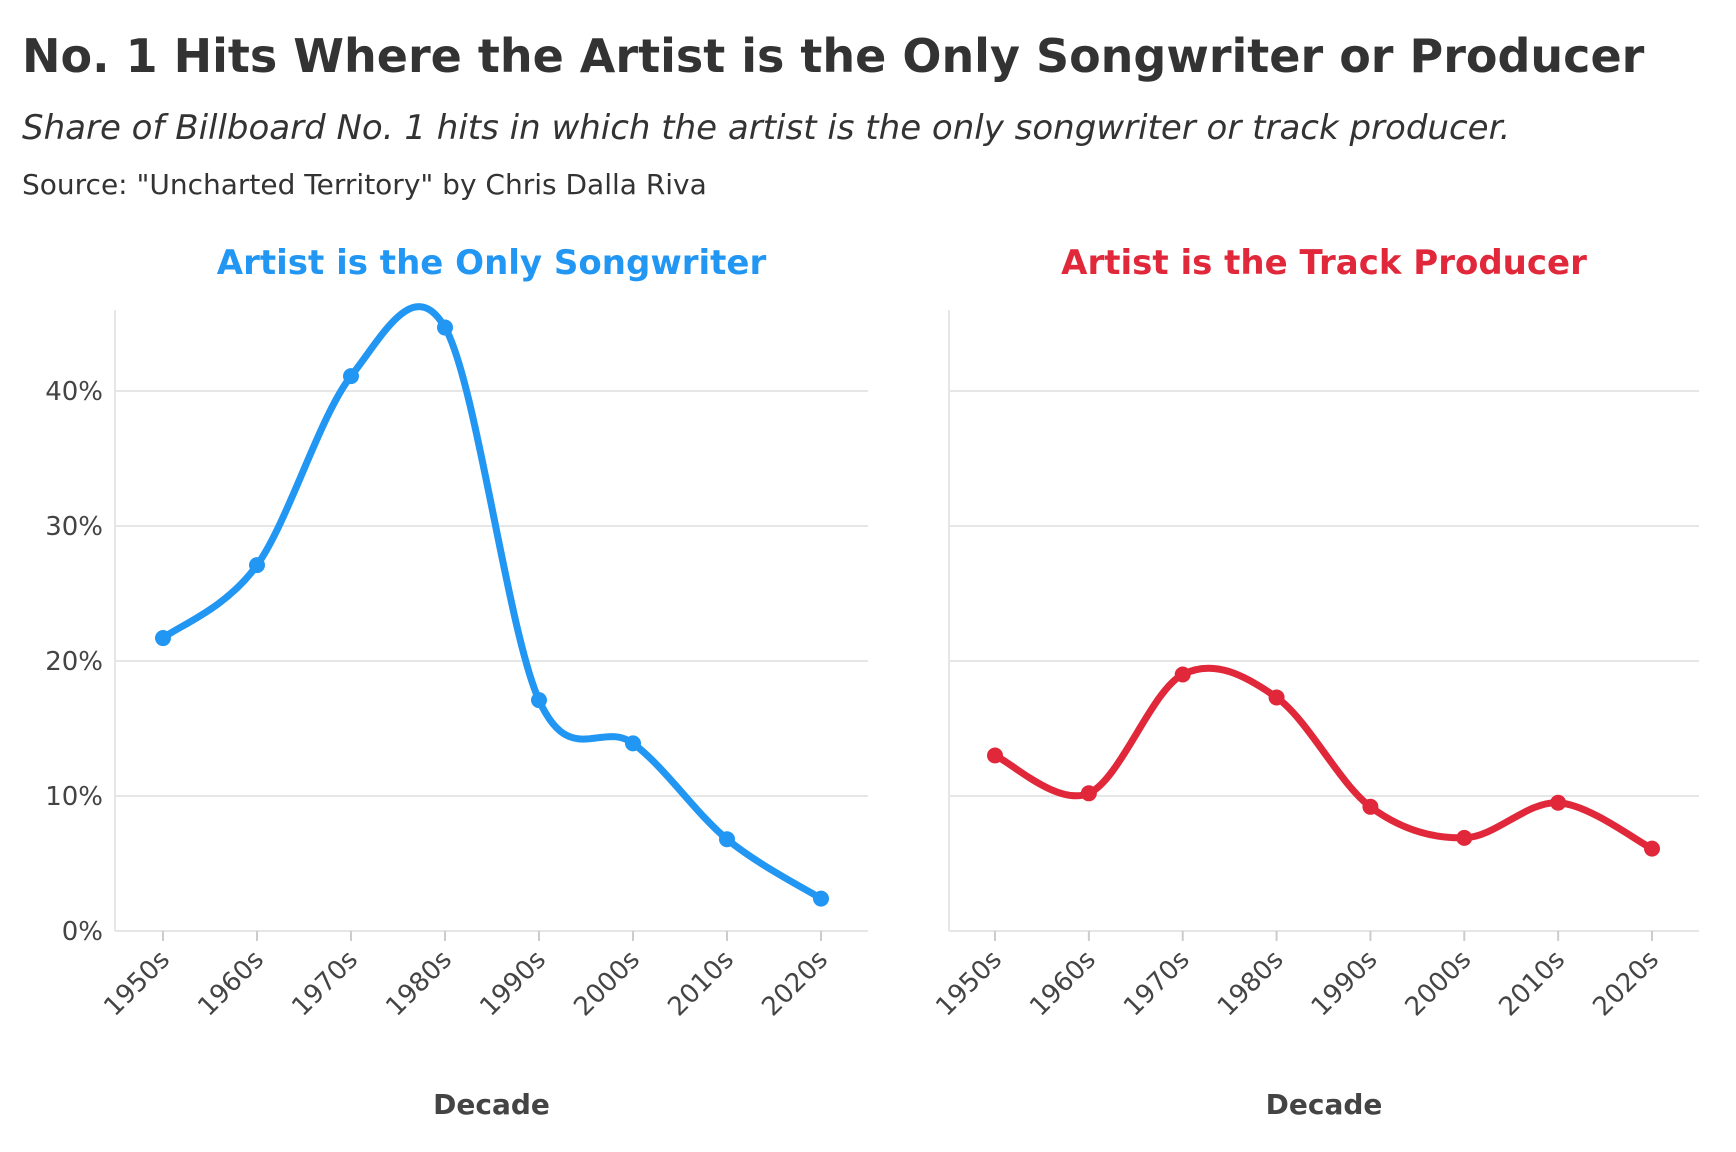 The image size is (1736, 1152). Describe the element at coordinates (74, 797) in the screenshot. I see `y-tick-label: 10%` at that location.